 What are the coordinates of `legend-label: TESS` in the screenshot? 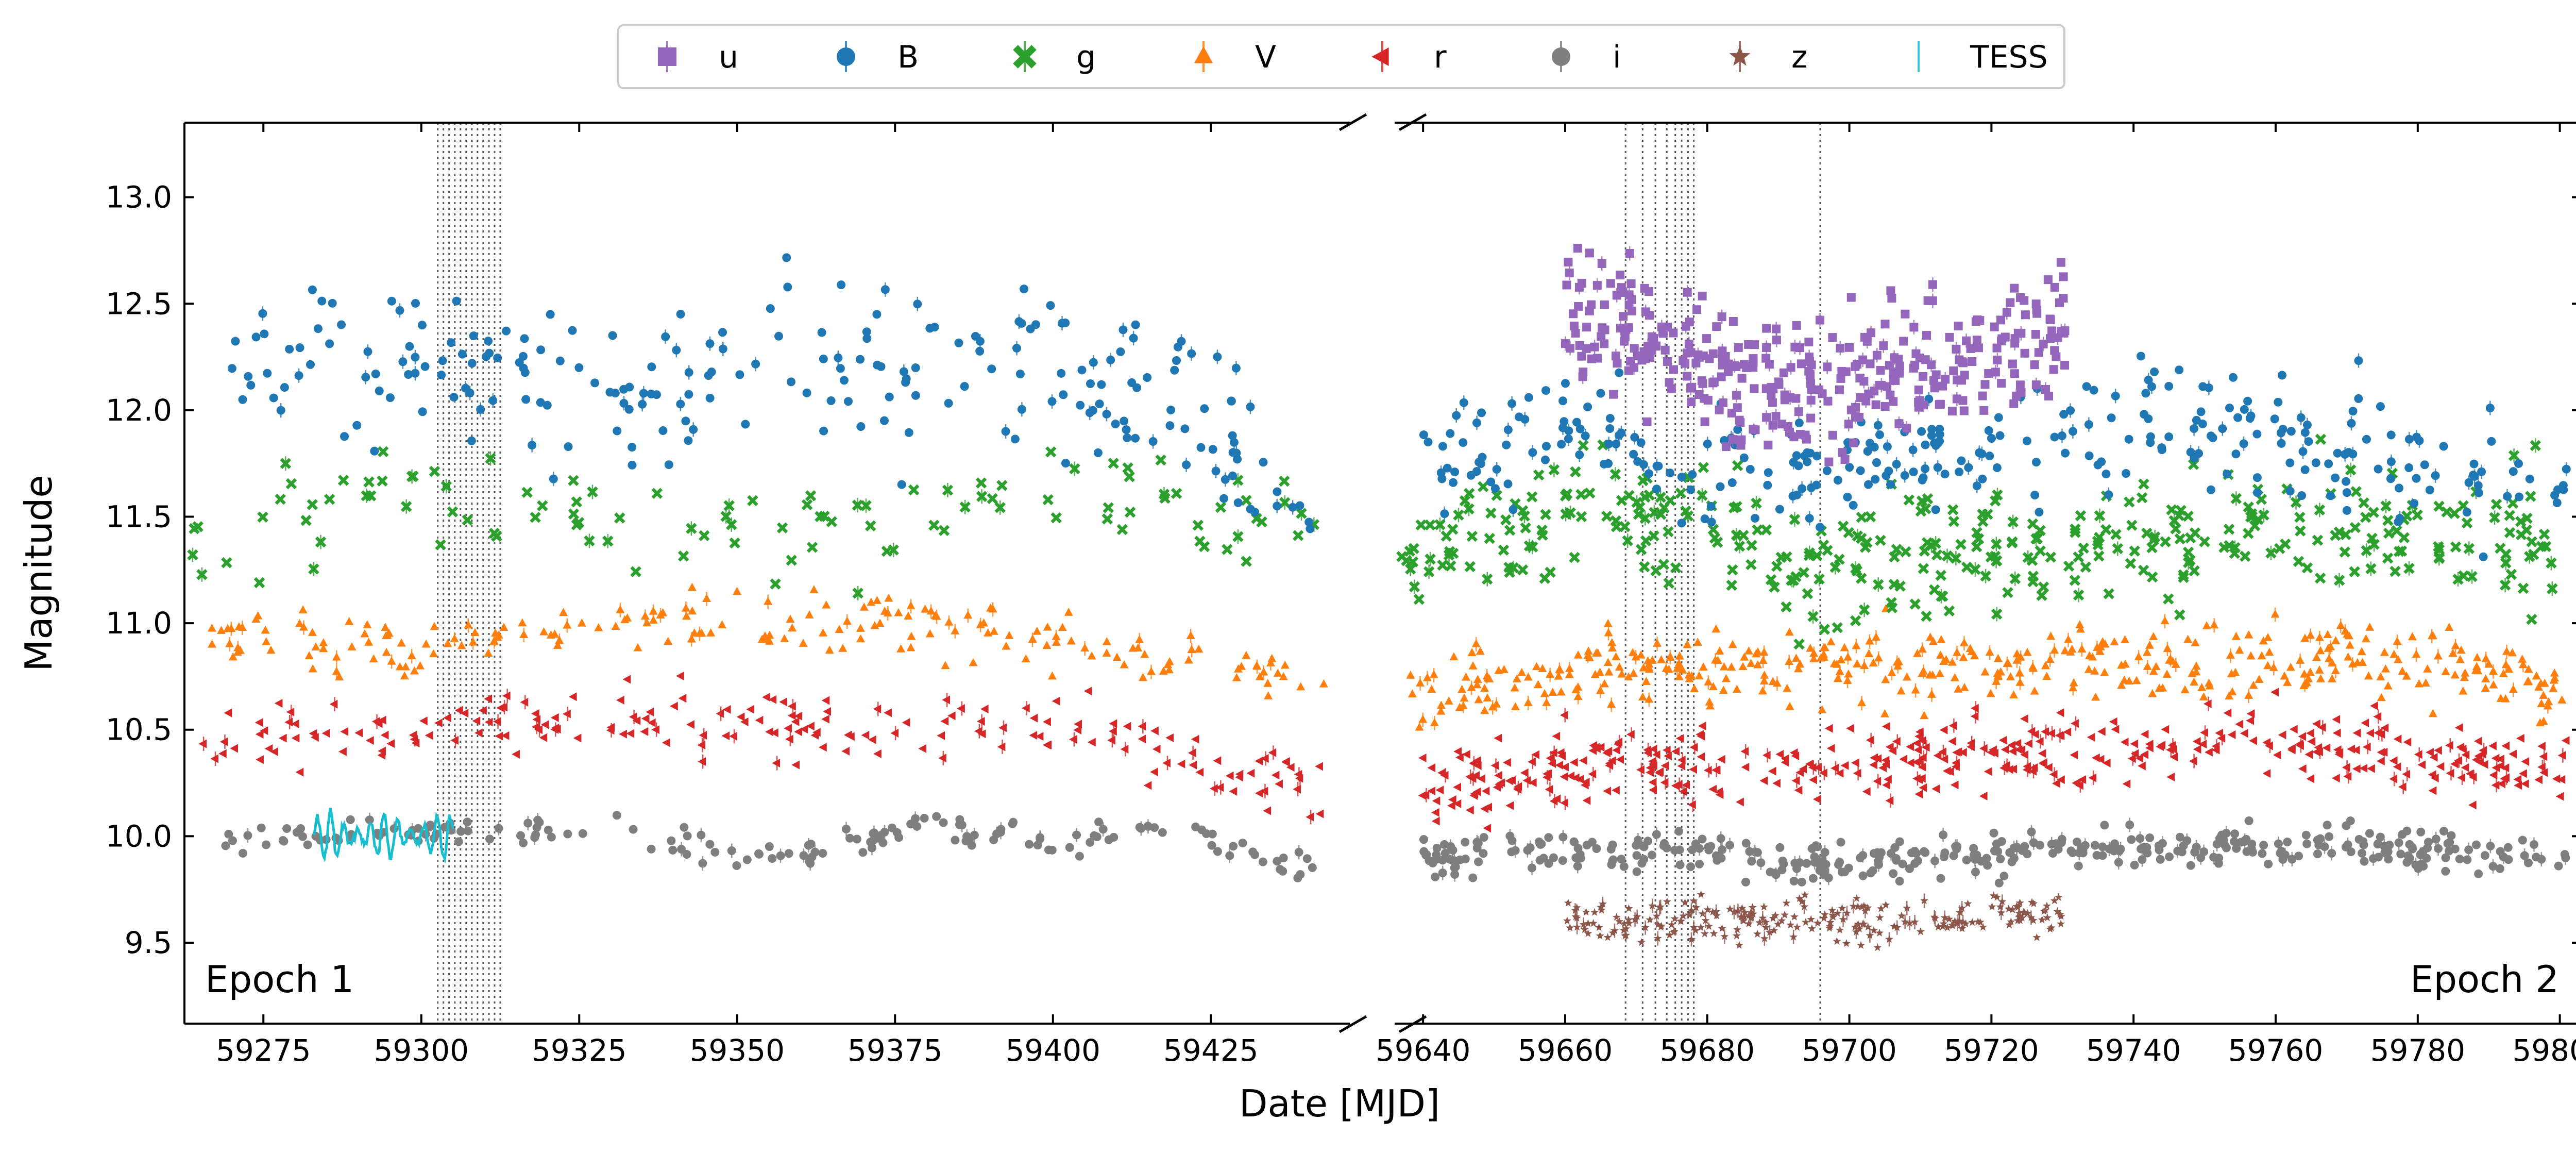 It's located at (2009, 57).